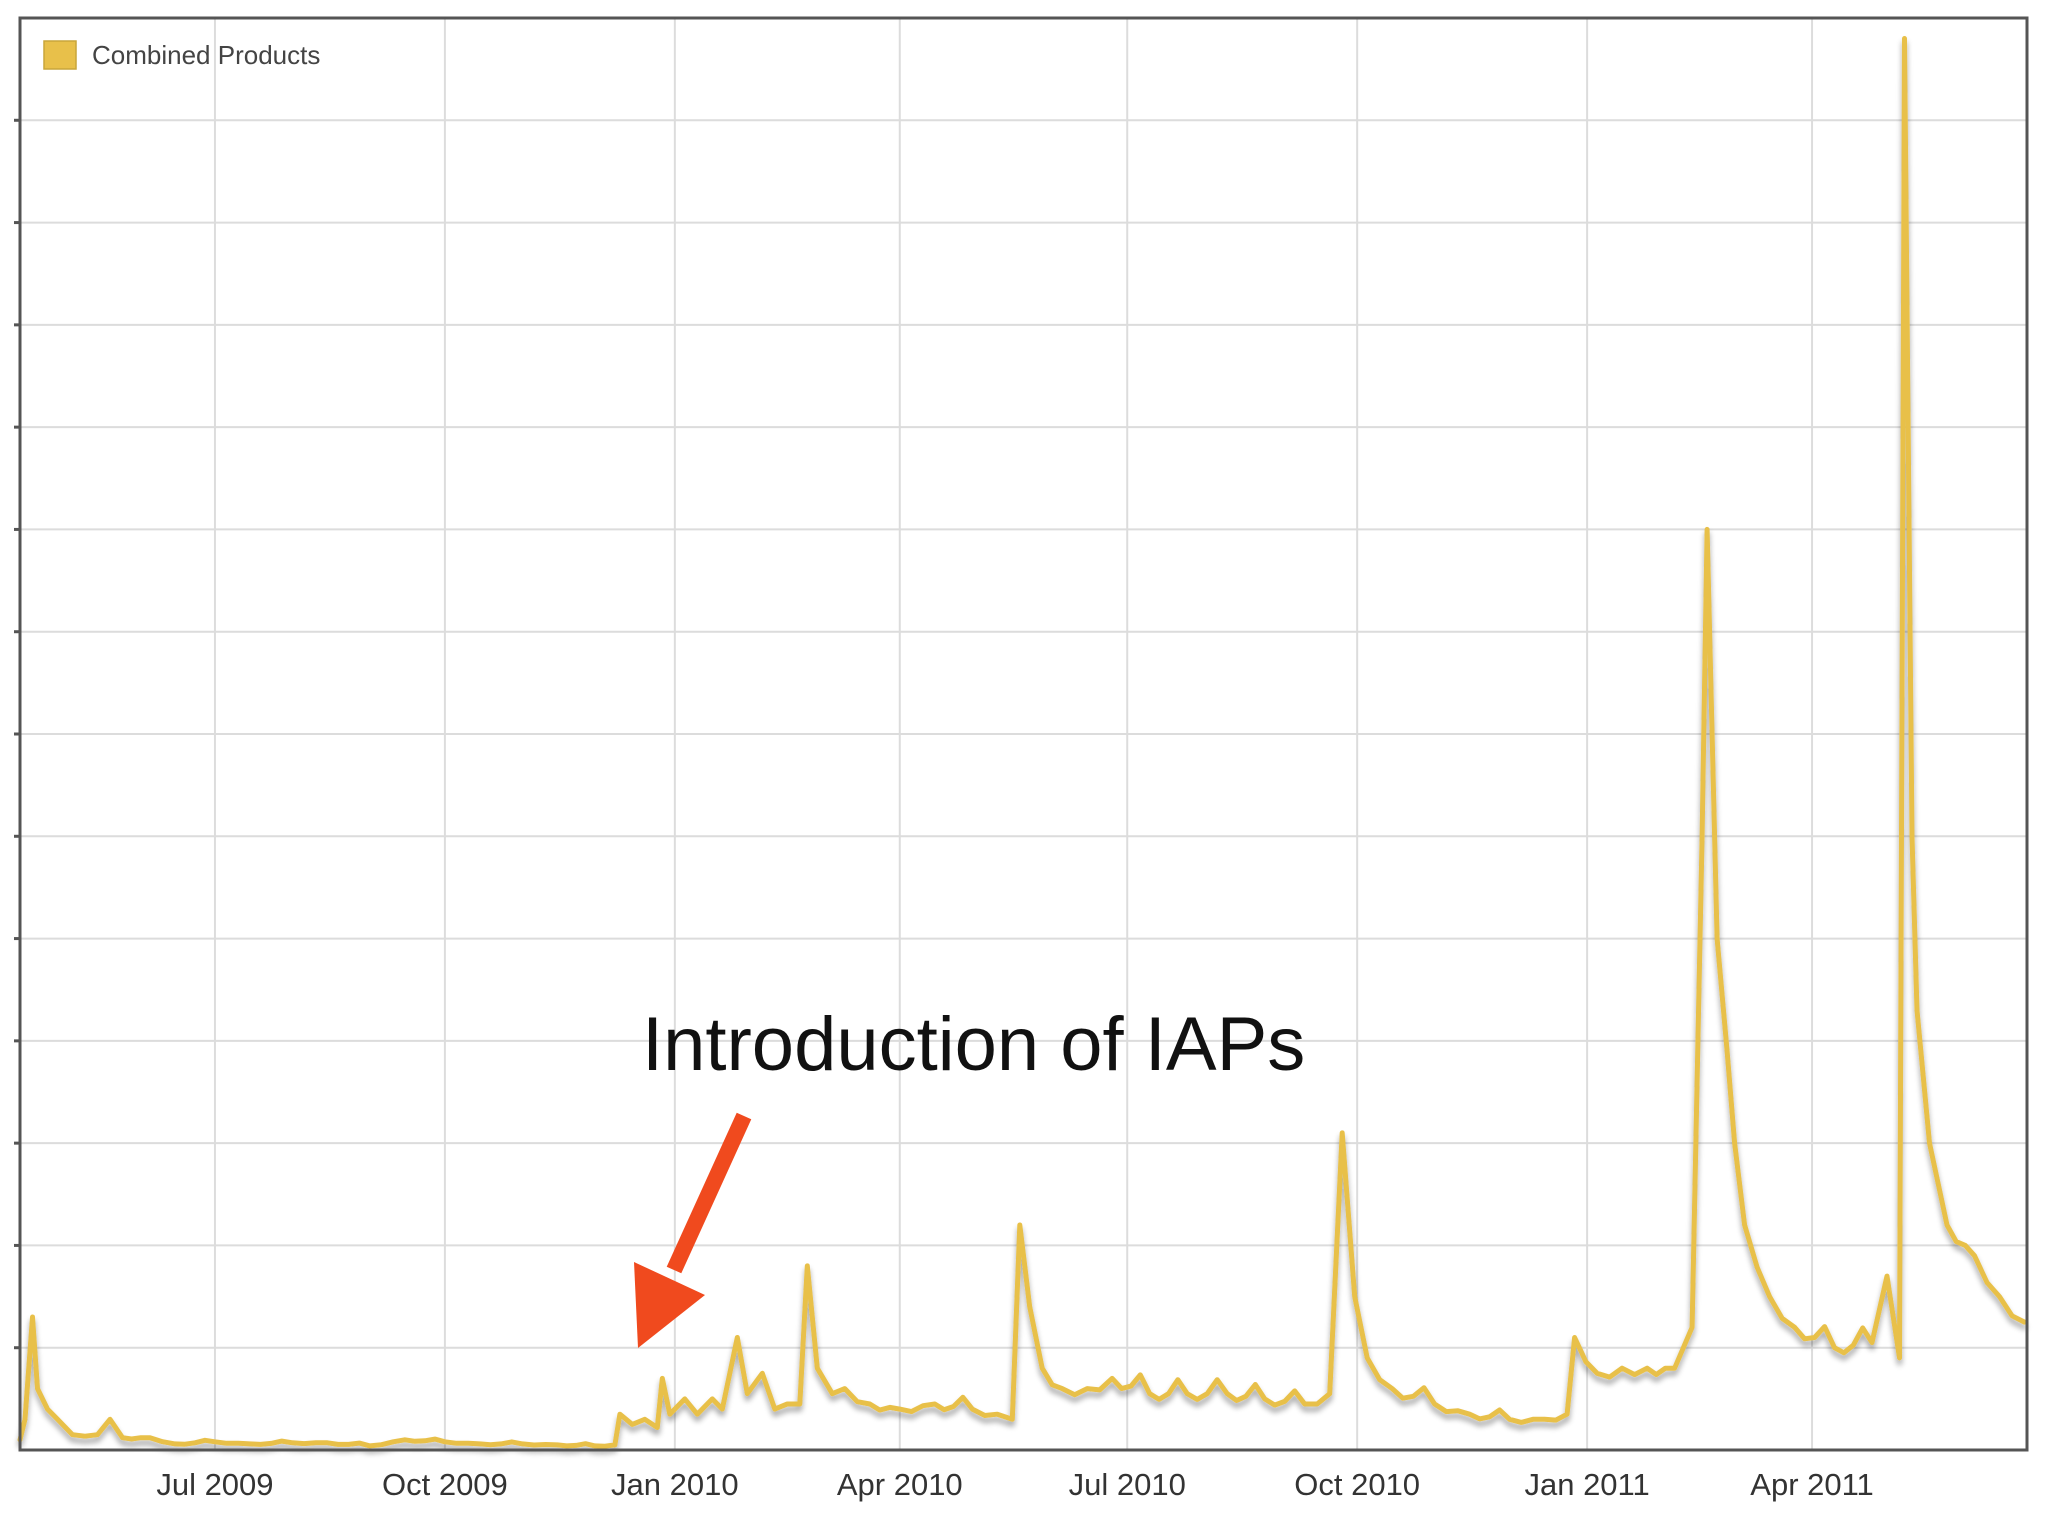 This screenshot has width=2048, height=1536. What do you see at coordinates (969, 1175) in the screenshot?
I see `annotation: Introduction of IAPs` at bounding box center [969, 1175].